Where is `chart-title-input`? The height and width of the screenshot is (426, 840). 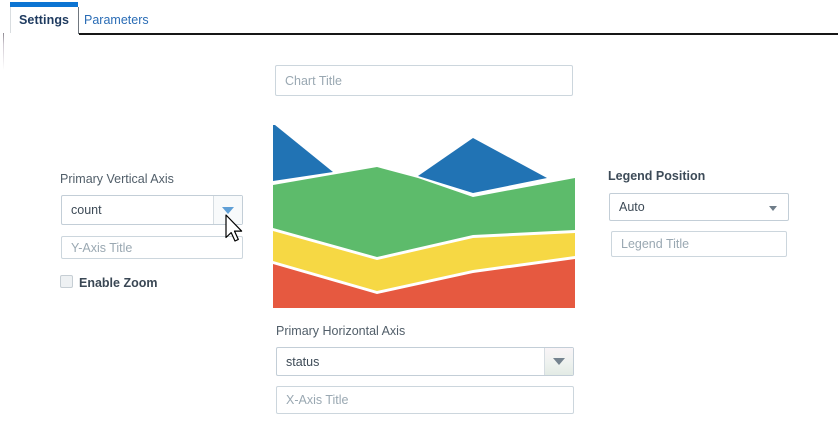
chart-title-input is located at coordinates (424, 80).